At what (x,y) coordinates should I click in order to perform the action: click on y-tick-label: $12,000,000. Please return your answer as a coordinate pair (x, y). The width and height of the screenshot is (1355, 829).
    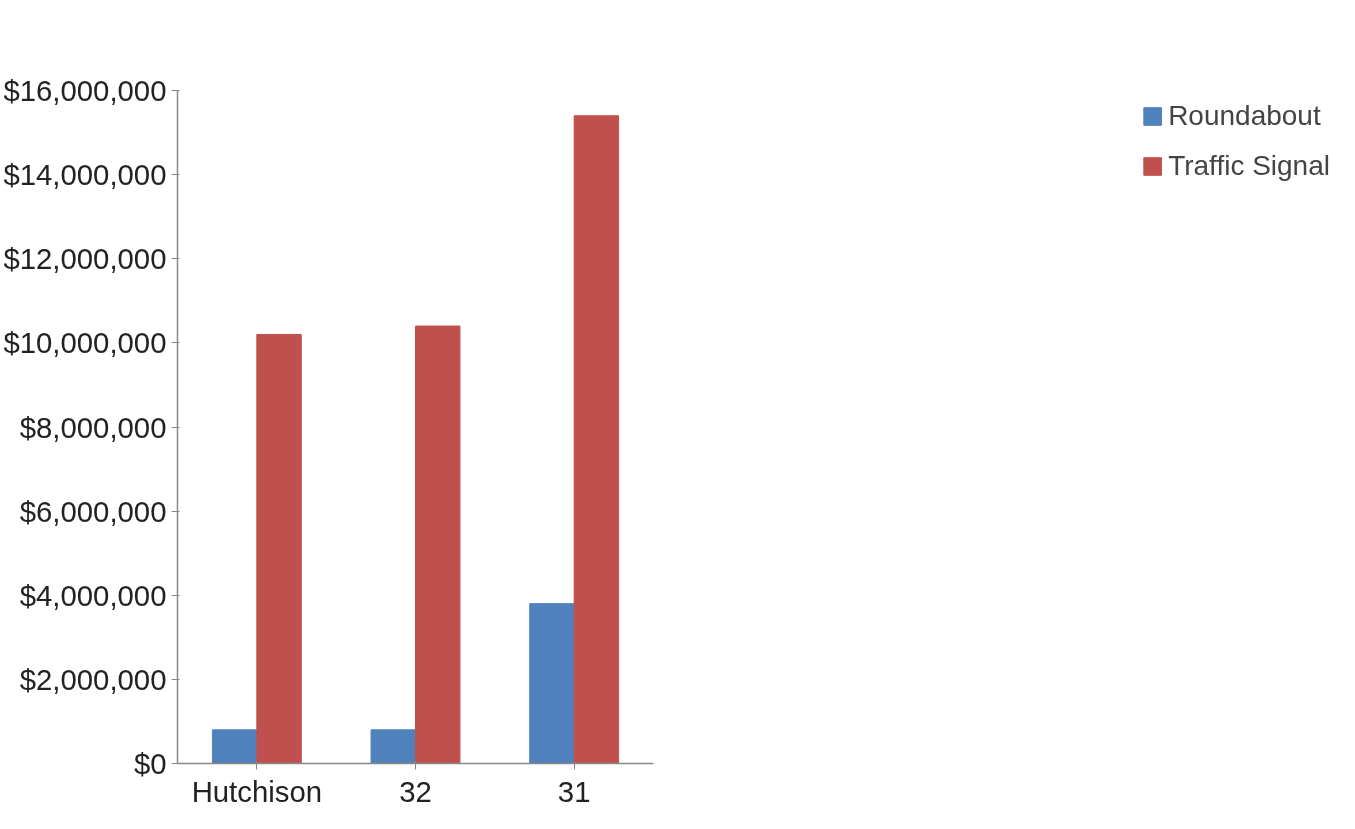
    Looking at the image, I should click on (85, 259).